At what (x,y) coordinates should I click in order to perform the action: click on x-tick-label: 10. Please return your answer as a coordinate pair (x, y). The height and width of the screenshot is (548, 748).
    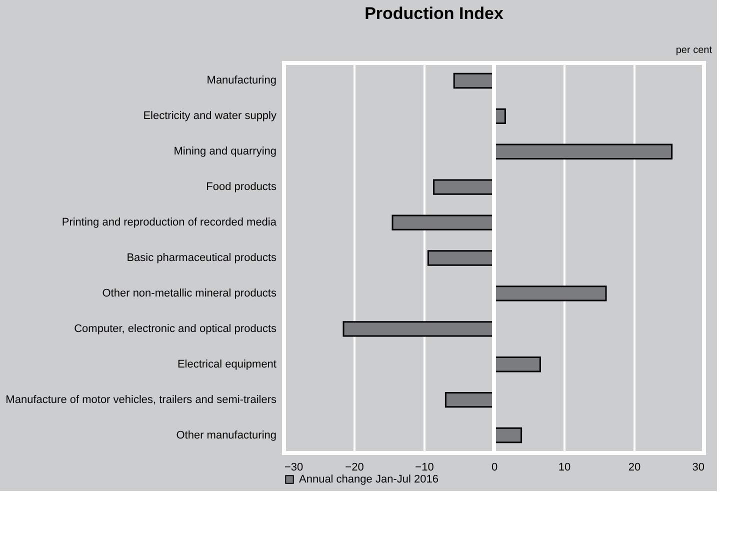
    Looking at the image, I should click on (564, 468).